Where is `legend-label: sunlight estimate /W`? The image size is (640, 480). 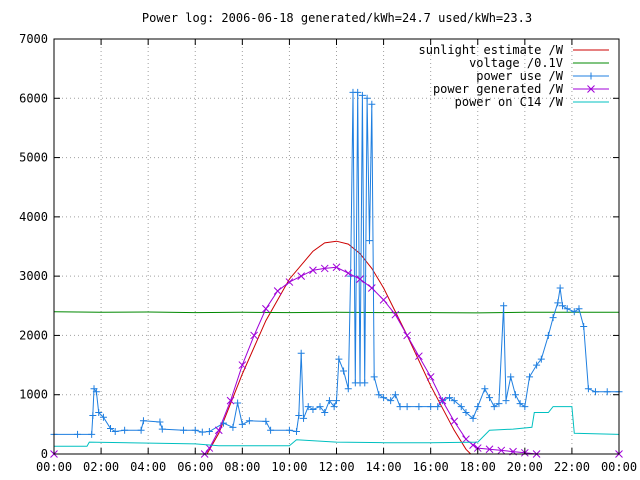
legend-label: sunlight estimate /W is located at coordinates (491, 50).